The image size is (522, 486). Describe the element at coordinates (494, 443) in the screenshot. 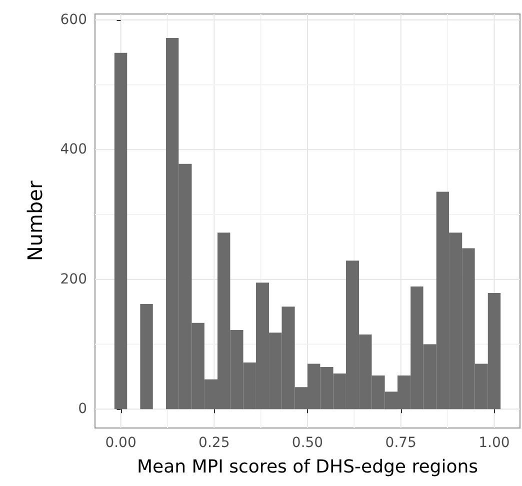

I see `x-tick-label: 1.00` at that location.